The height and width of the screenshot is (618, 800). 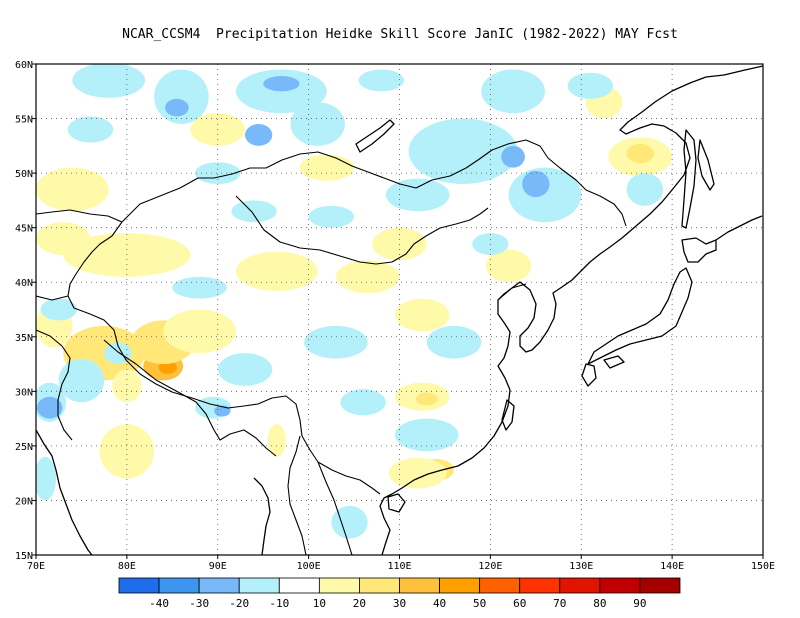 What do you see at coordinates (399, 603) in the screenshot?
I see `colorbar-label: 30` at bounding box center [399, 603].